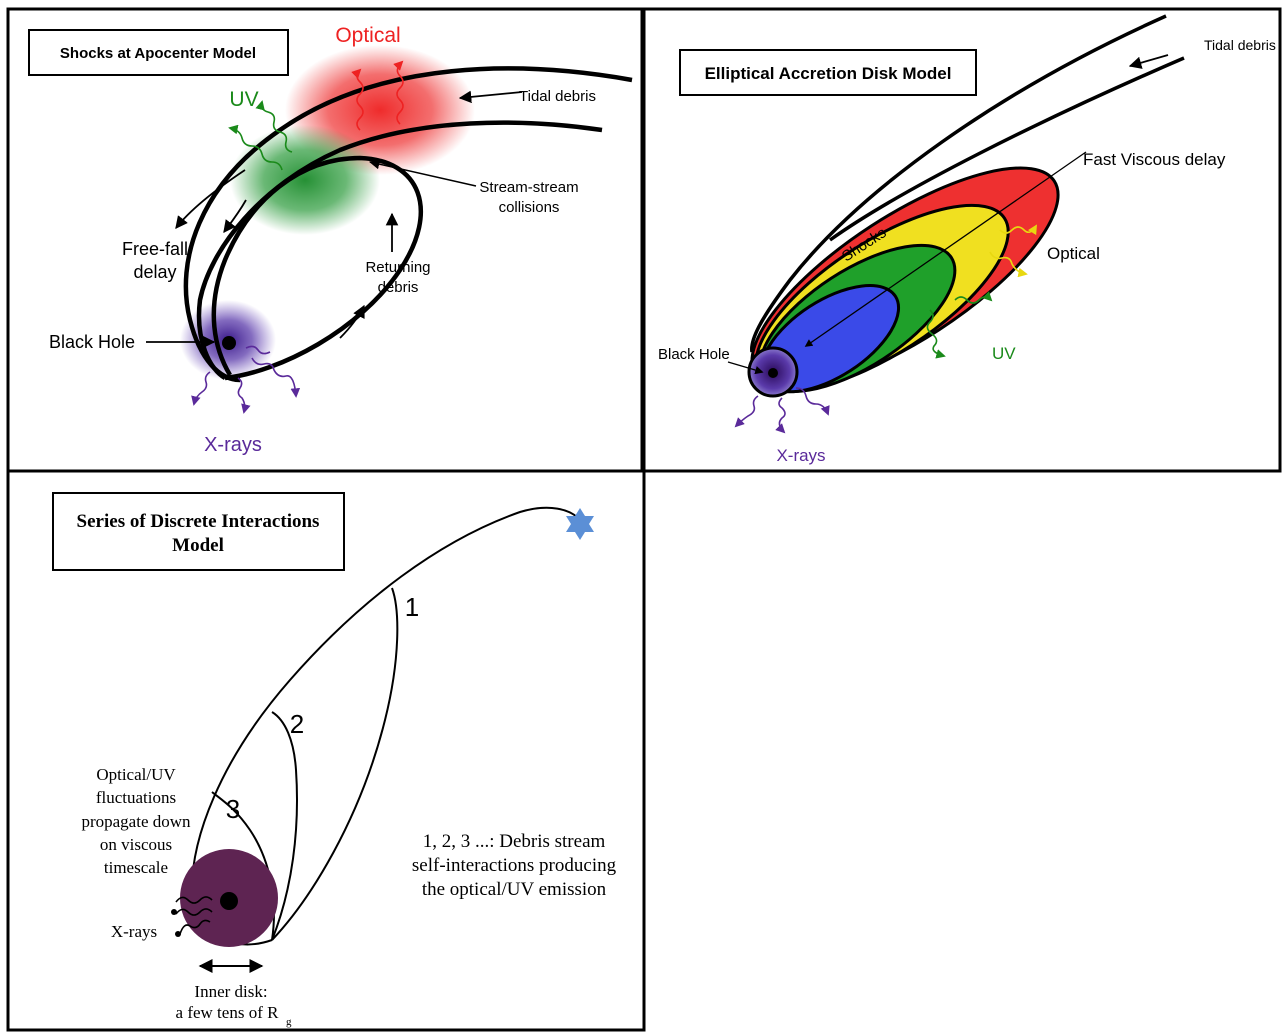 Image resolution: width=1283 pixels, height=1032 pixels. Describe the element at coordinates (243, 99) in the screenshot. I see `uv-label: UV` at that location.